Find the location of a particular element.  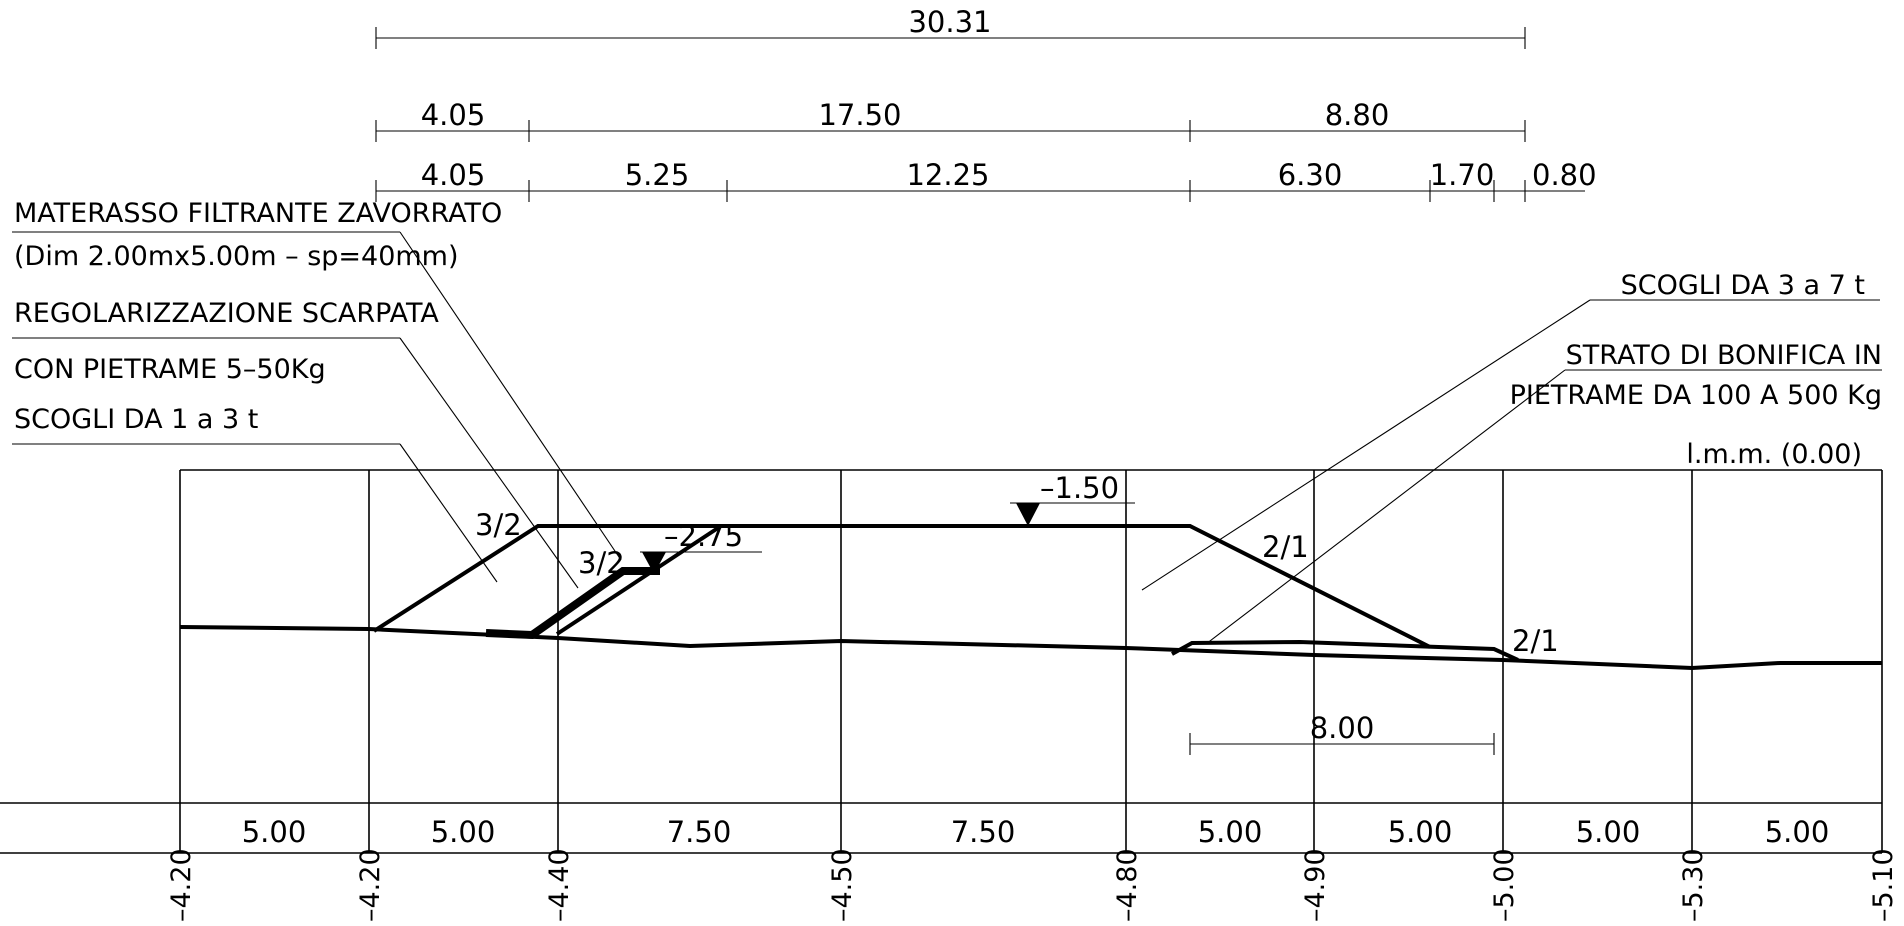

label-regularization-line2: CON PIETRAME 5–50Kg is located at coordinates (170, 369).